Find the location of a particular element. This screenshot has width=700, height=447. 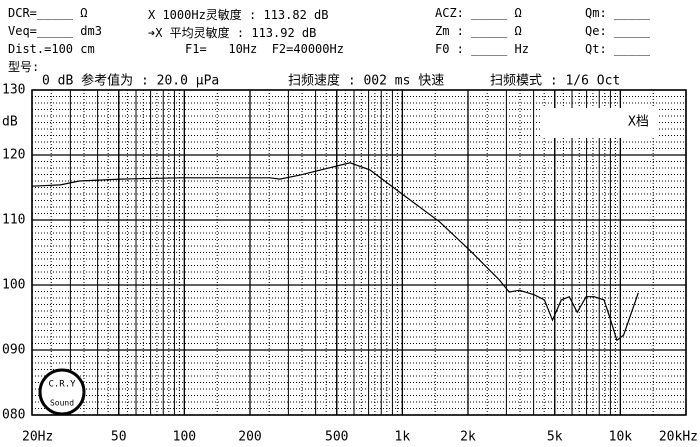

annotation: 扫频模式 : 1/6 Oct is located at coordinates (555, 81).